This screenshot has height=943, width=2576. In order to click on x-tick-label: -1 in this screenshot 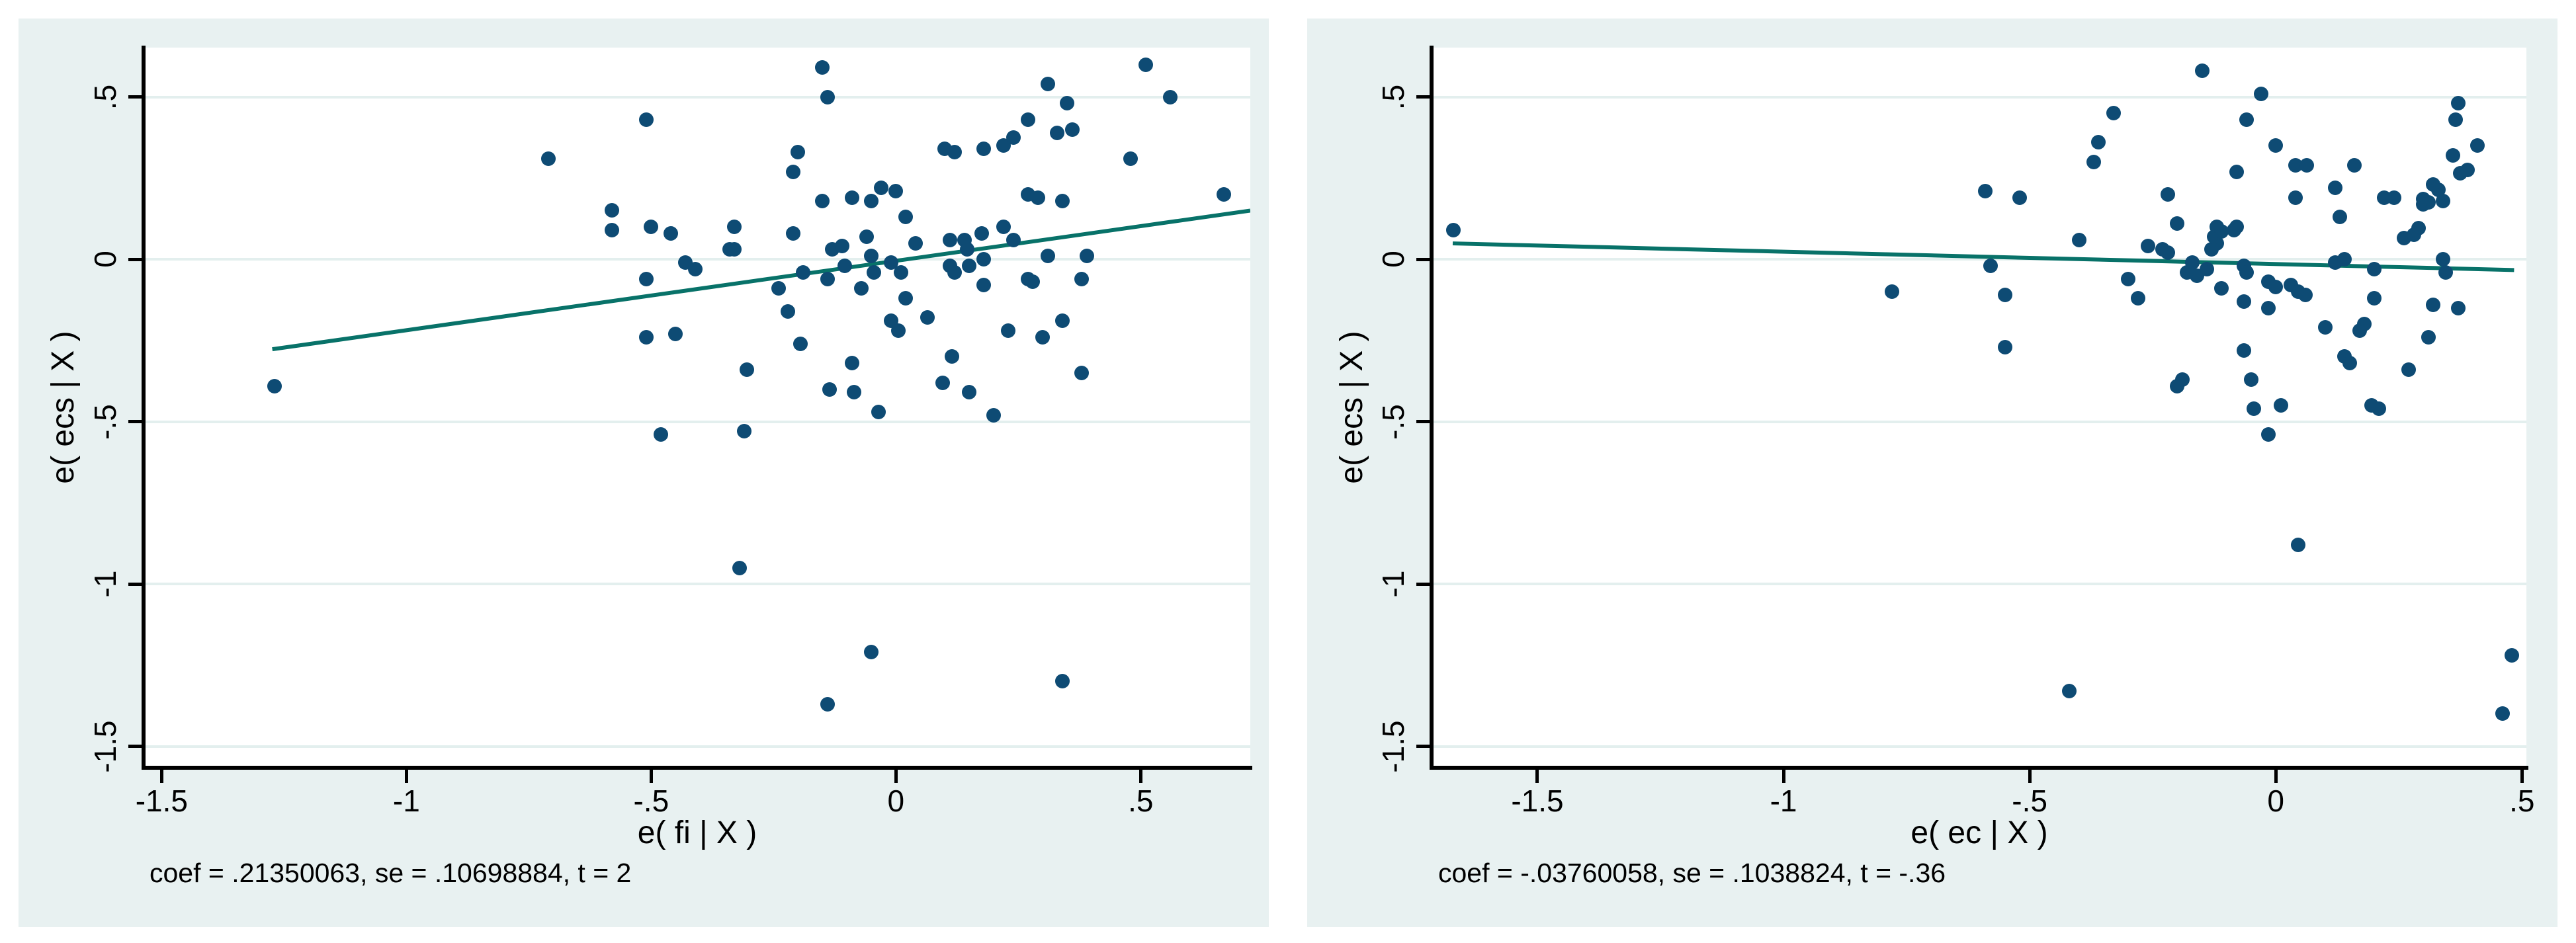, I will do `click(406, 801)`.